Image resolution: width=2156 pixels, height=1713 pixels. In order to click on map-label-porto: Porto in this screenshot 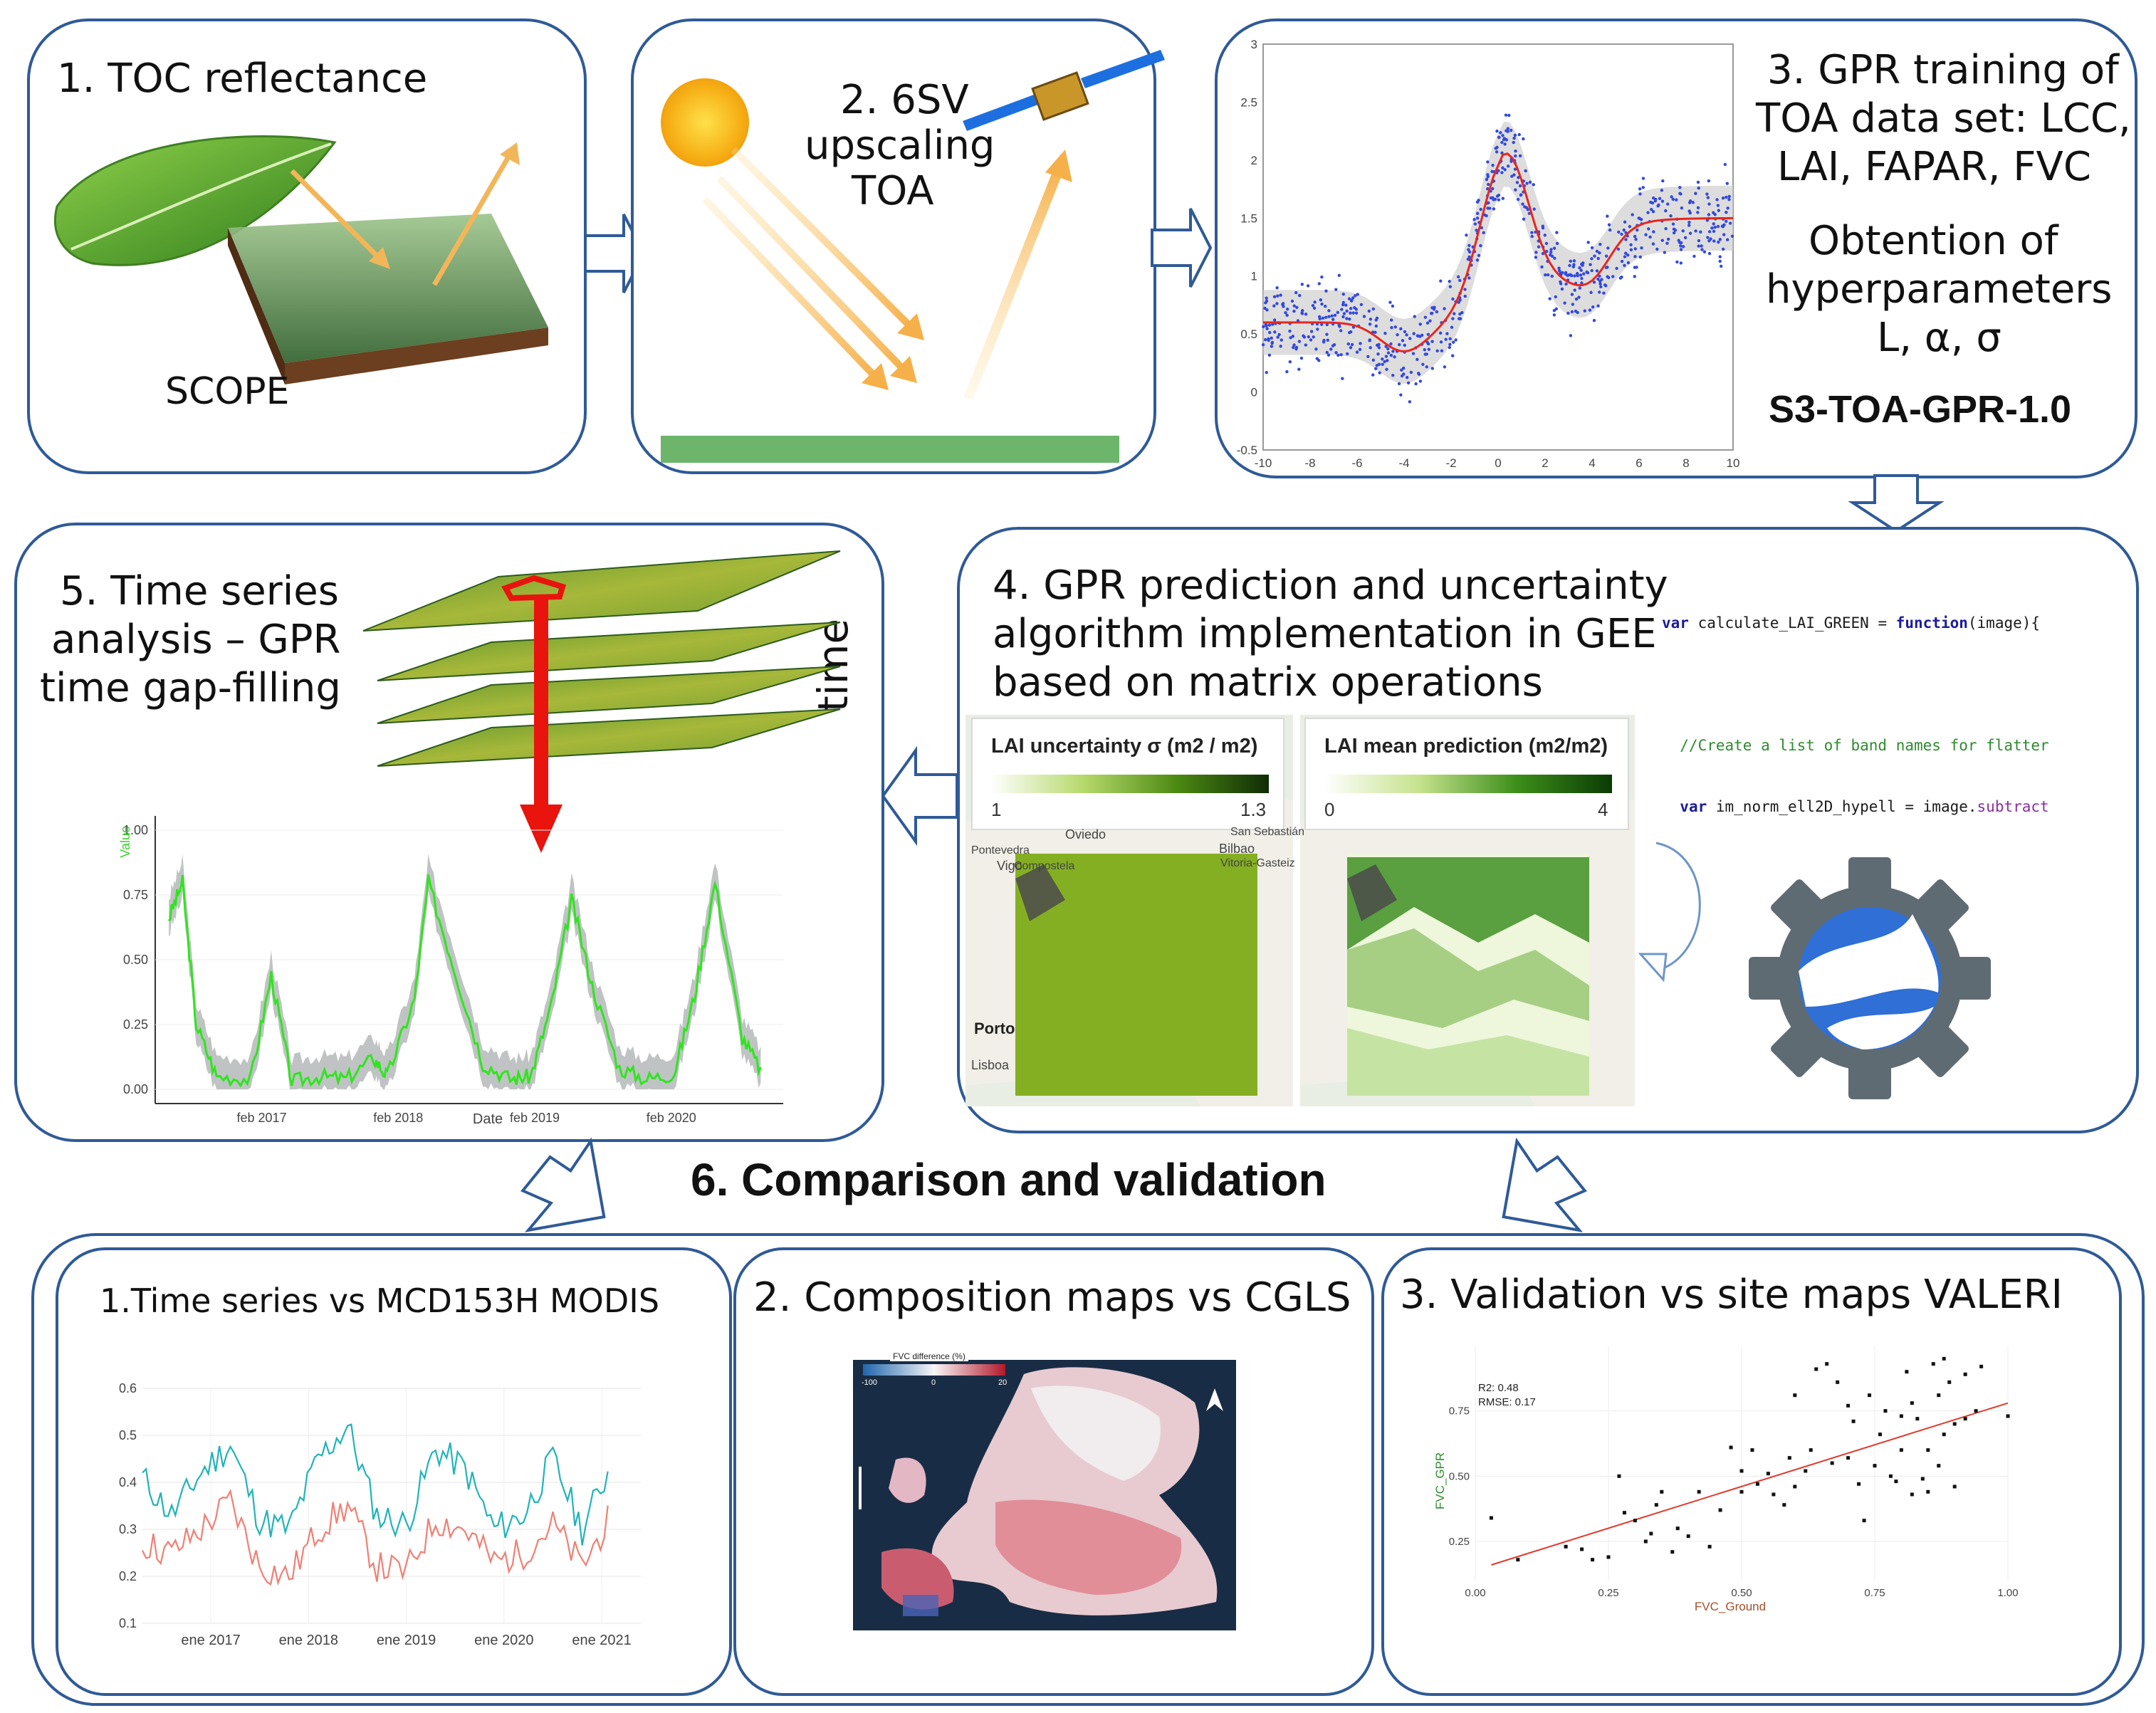, I will do `click(994, 1028)`.